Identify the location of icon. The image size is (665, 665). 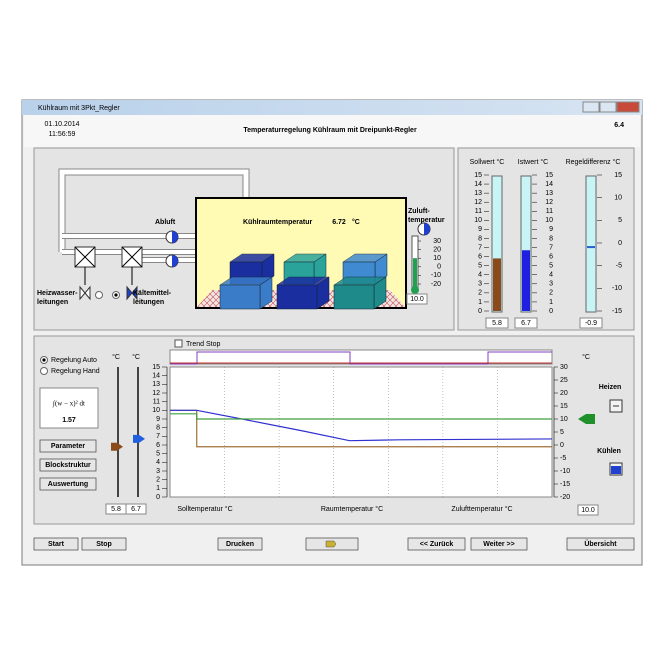
(331, 544).